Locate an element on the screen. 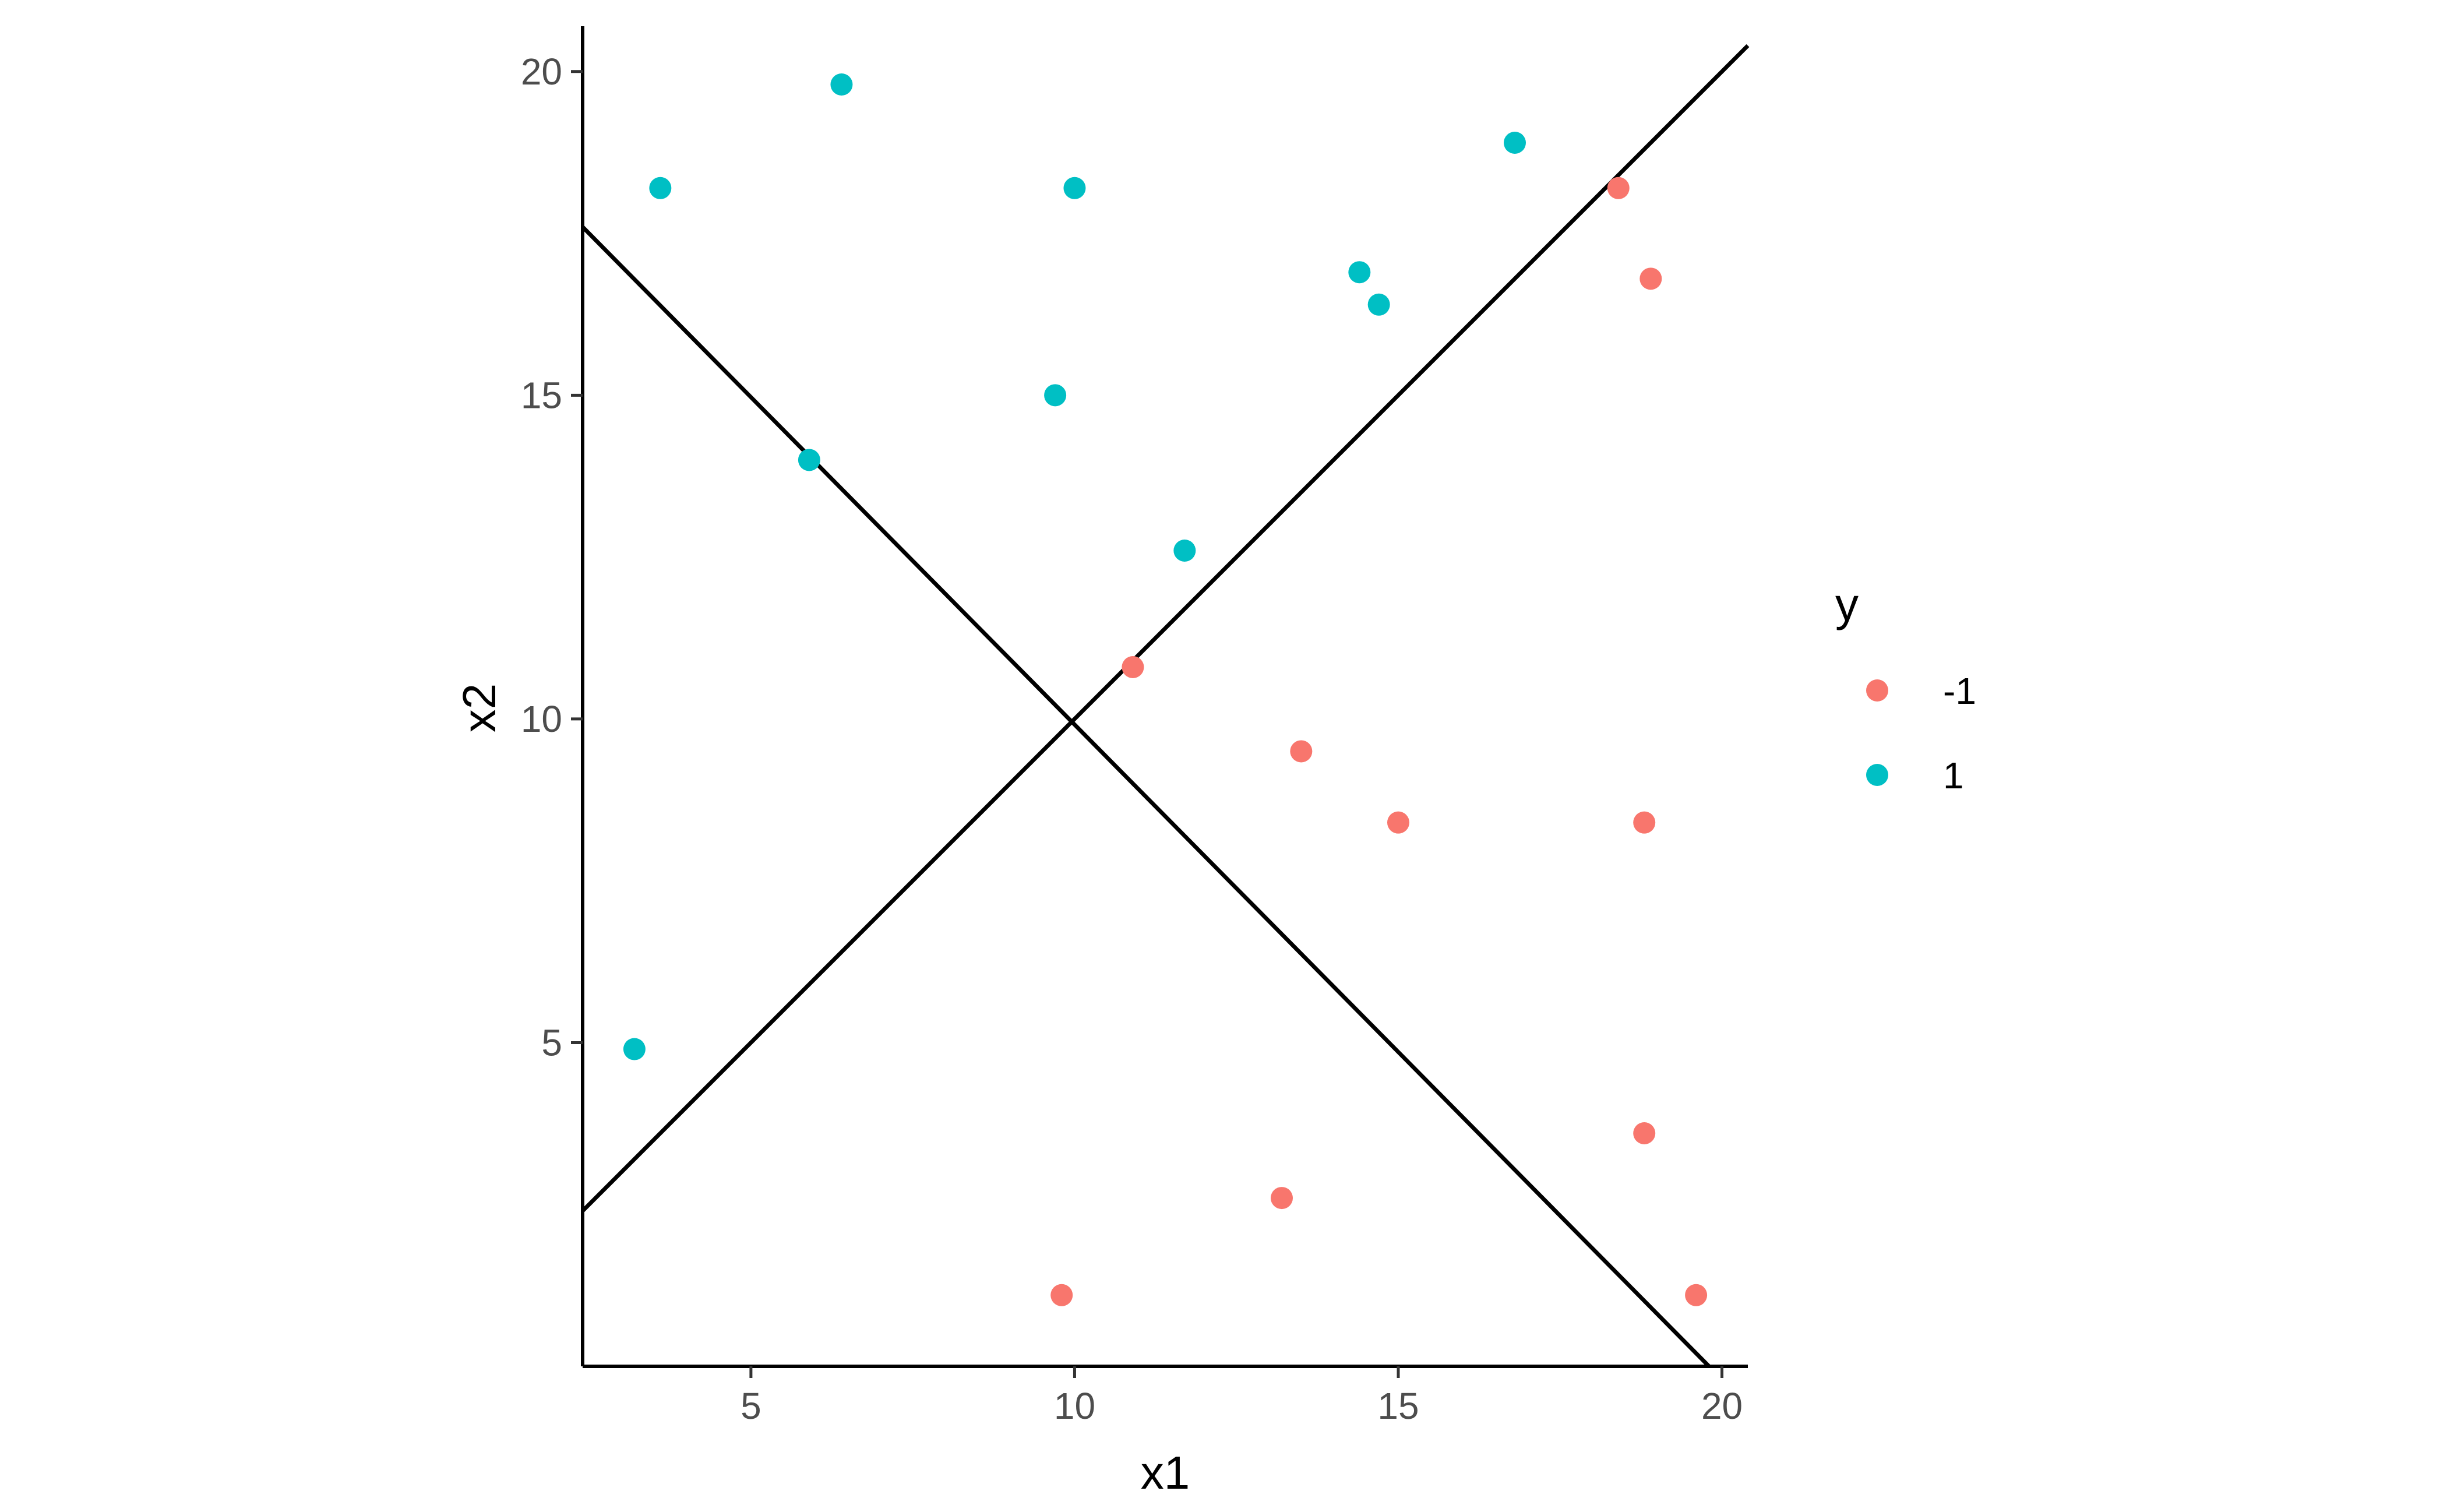 The width and height of the screenshot is (2447, 1512). legend-label: 1 is located at coordinates (1953, 776).